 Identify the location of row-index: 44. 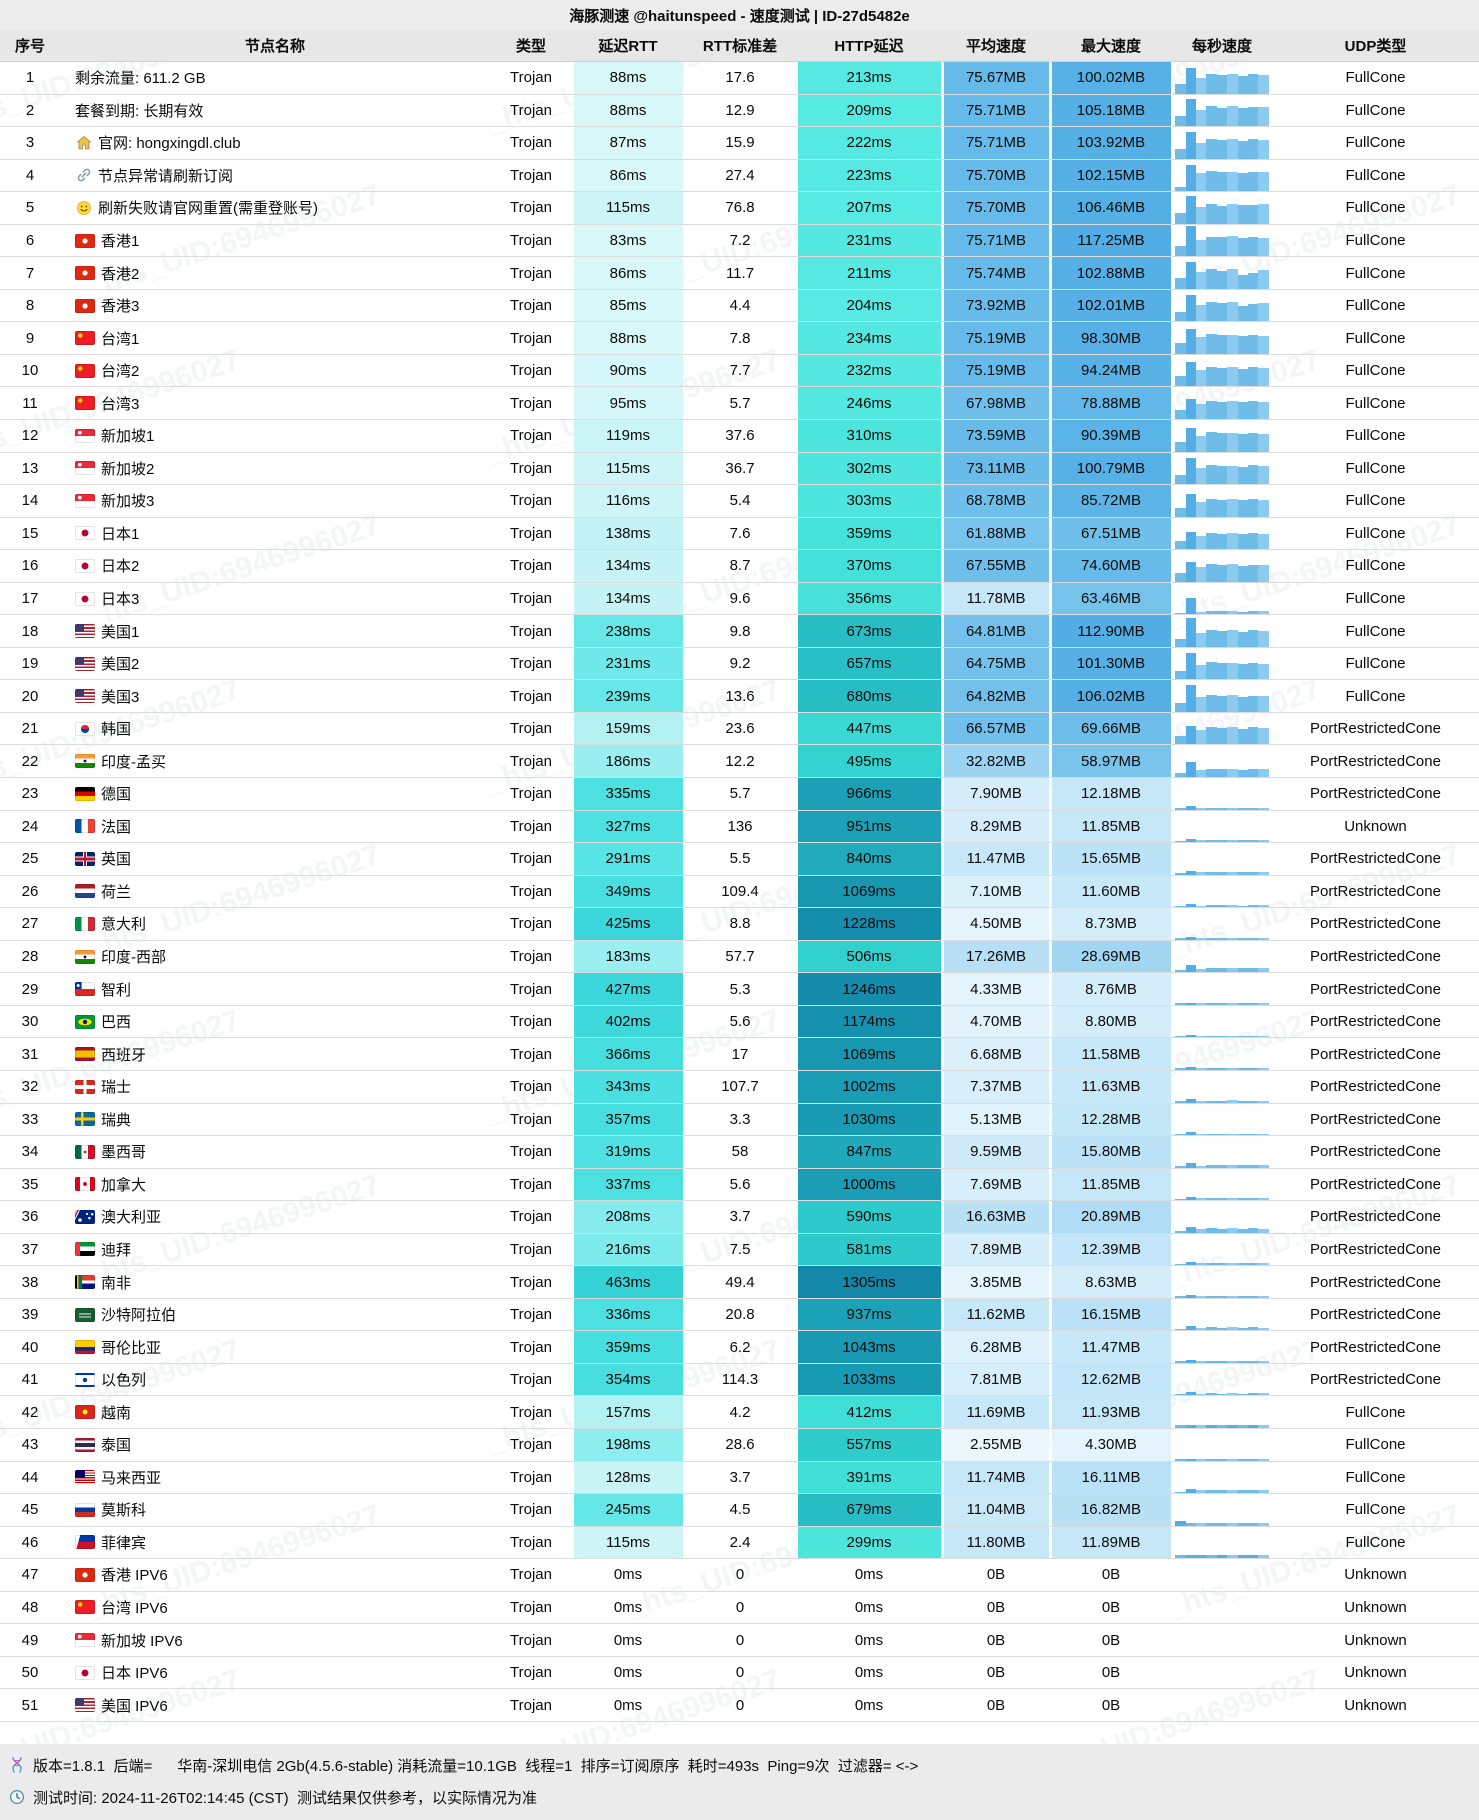
(30, 1477).